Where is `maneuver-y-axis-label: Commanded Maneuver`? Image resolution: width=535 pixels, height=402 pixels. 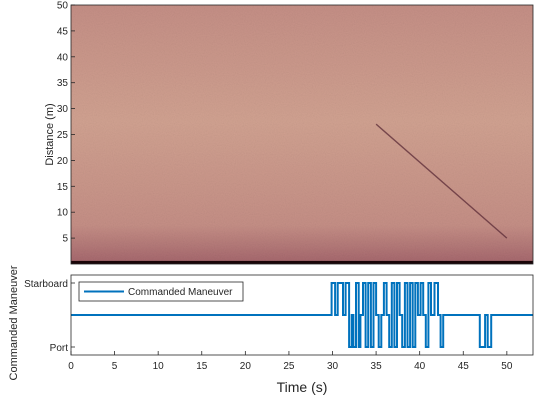
maneuver-y-axis-label: Commanded Maneuver is located at coordinates (14, 322).